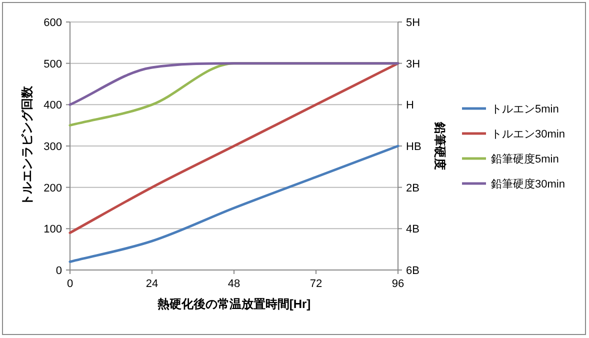 Image resolution: width=589 pixels, height=338 pixels. Describe the element at coordinates (59, 271) in the screenshot. I see `y-tick-label: 0` at that location.